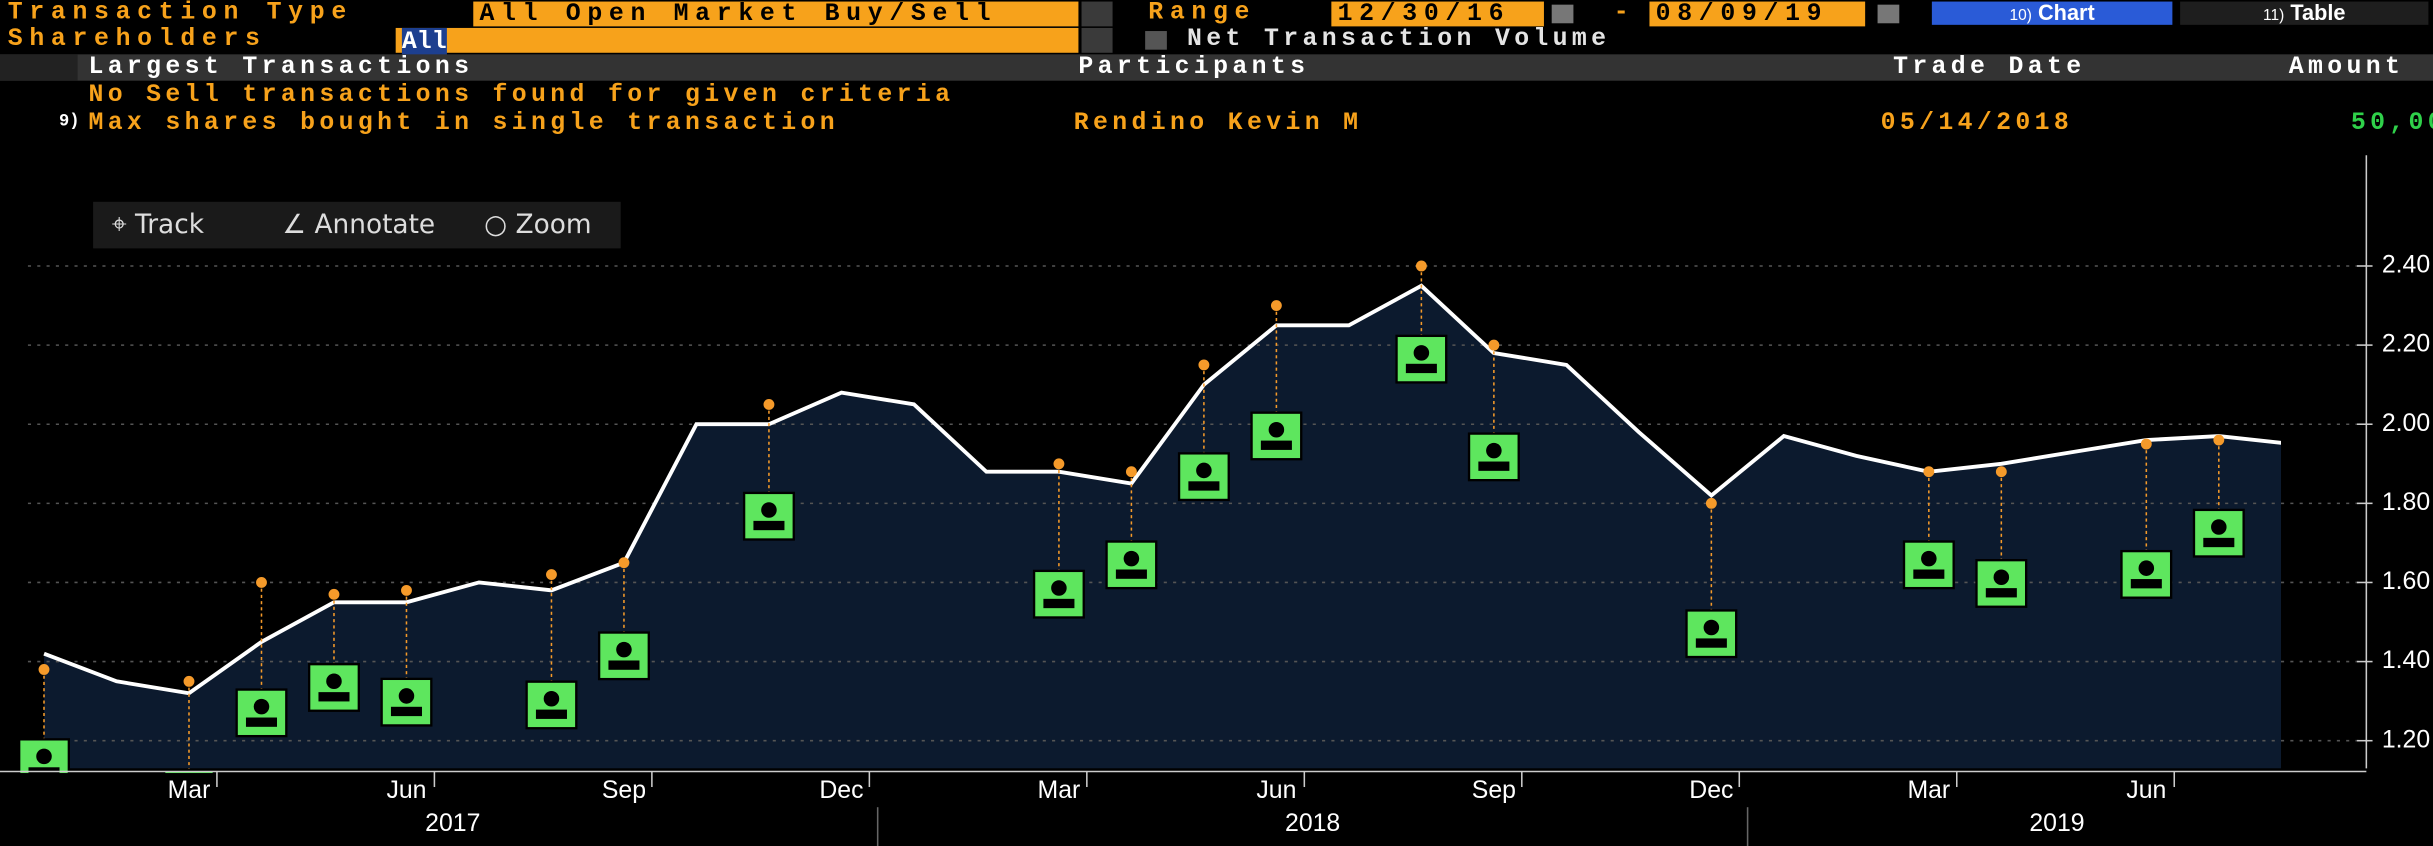  What do you see at coordinates (2056, 823) in the screenshot?
I see `year-label: 2019` at bounding box center [2056, 823].